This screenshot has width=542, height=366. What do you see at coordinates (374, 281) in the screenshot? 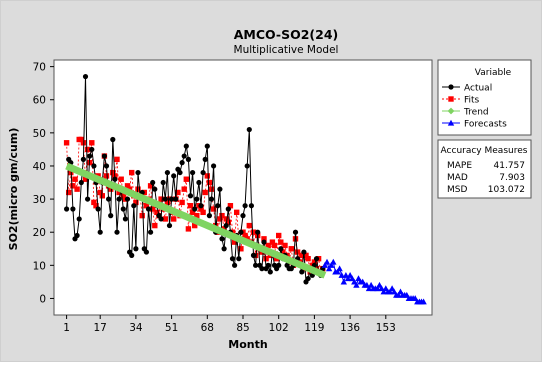
I see `series-forecasts` at bounding box center [374, 281].